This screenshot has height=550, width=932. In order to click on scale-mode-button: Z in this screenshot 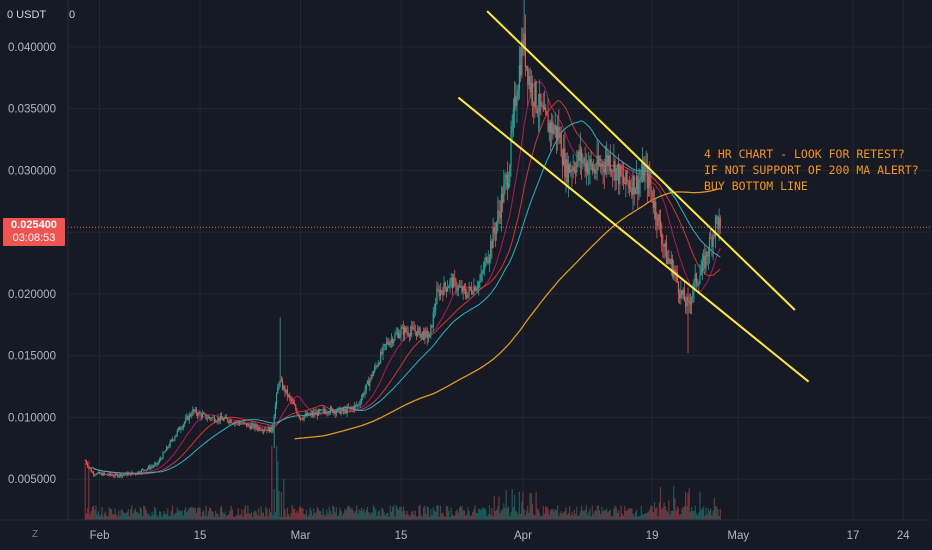, I will do `click(35, 534)`.